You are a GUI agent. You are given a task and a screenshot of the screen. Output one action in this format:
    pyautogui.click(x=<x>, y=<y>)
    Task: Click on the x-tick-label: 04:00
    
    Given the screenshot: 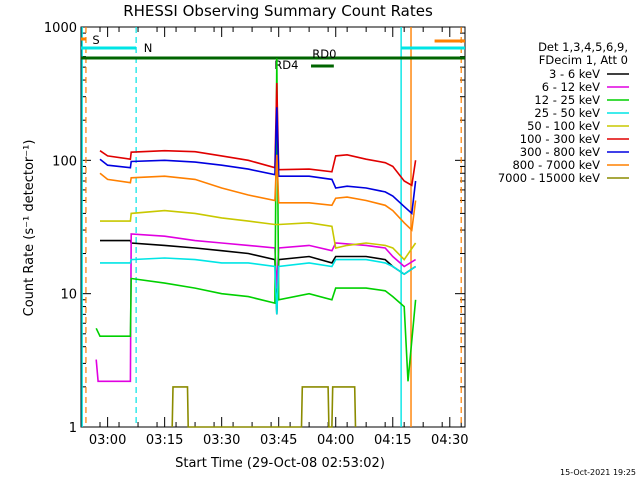 What is the action you would take?
    pyautogui.click(x=335, y=440)
    